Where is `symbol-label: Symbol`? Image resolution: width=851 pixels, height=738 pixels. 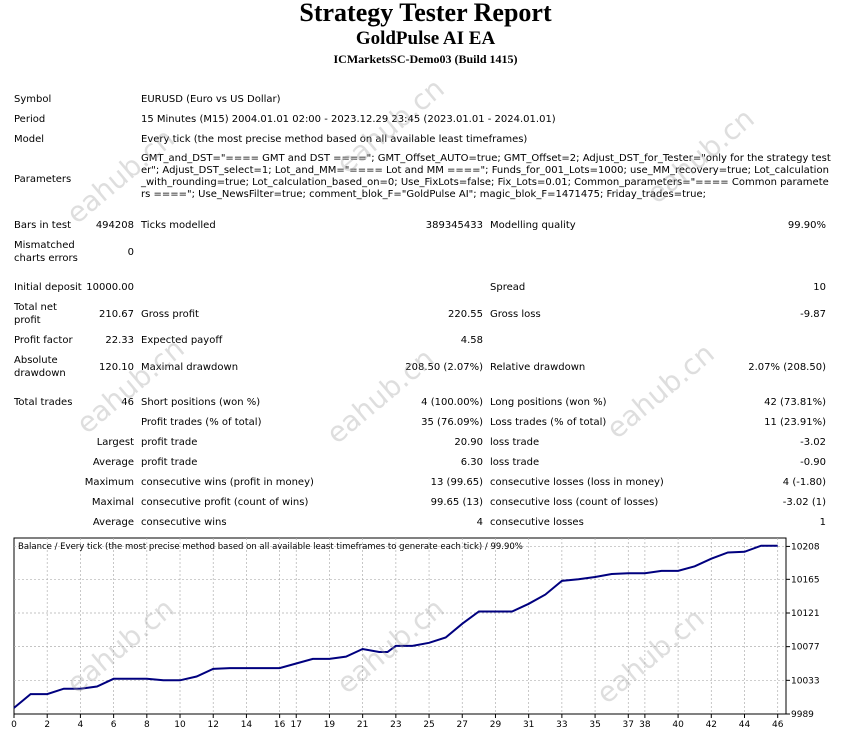
symbol-label: Symbol is located at coordinates (33, 99).